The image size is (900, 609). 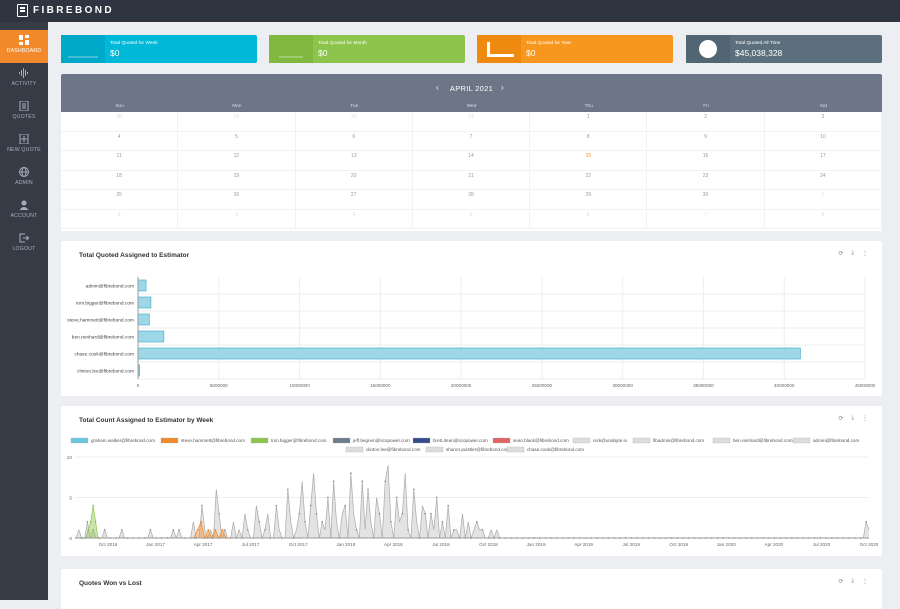 What do you see at coordinates (549, 43) in the screenshot?
I see `stat-label: Total Quoted for Year` at bounding box center [549, 43].